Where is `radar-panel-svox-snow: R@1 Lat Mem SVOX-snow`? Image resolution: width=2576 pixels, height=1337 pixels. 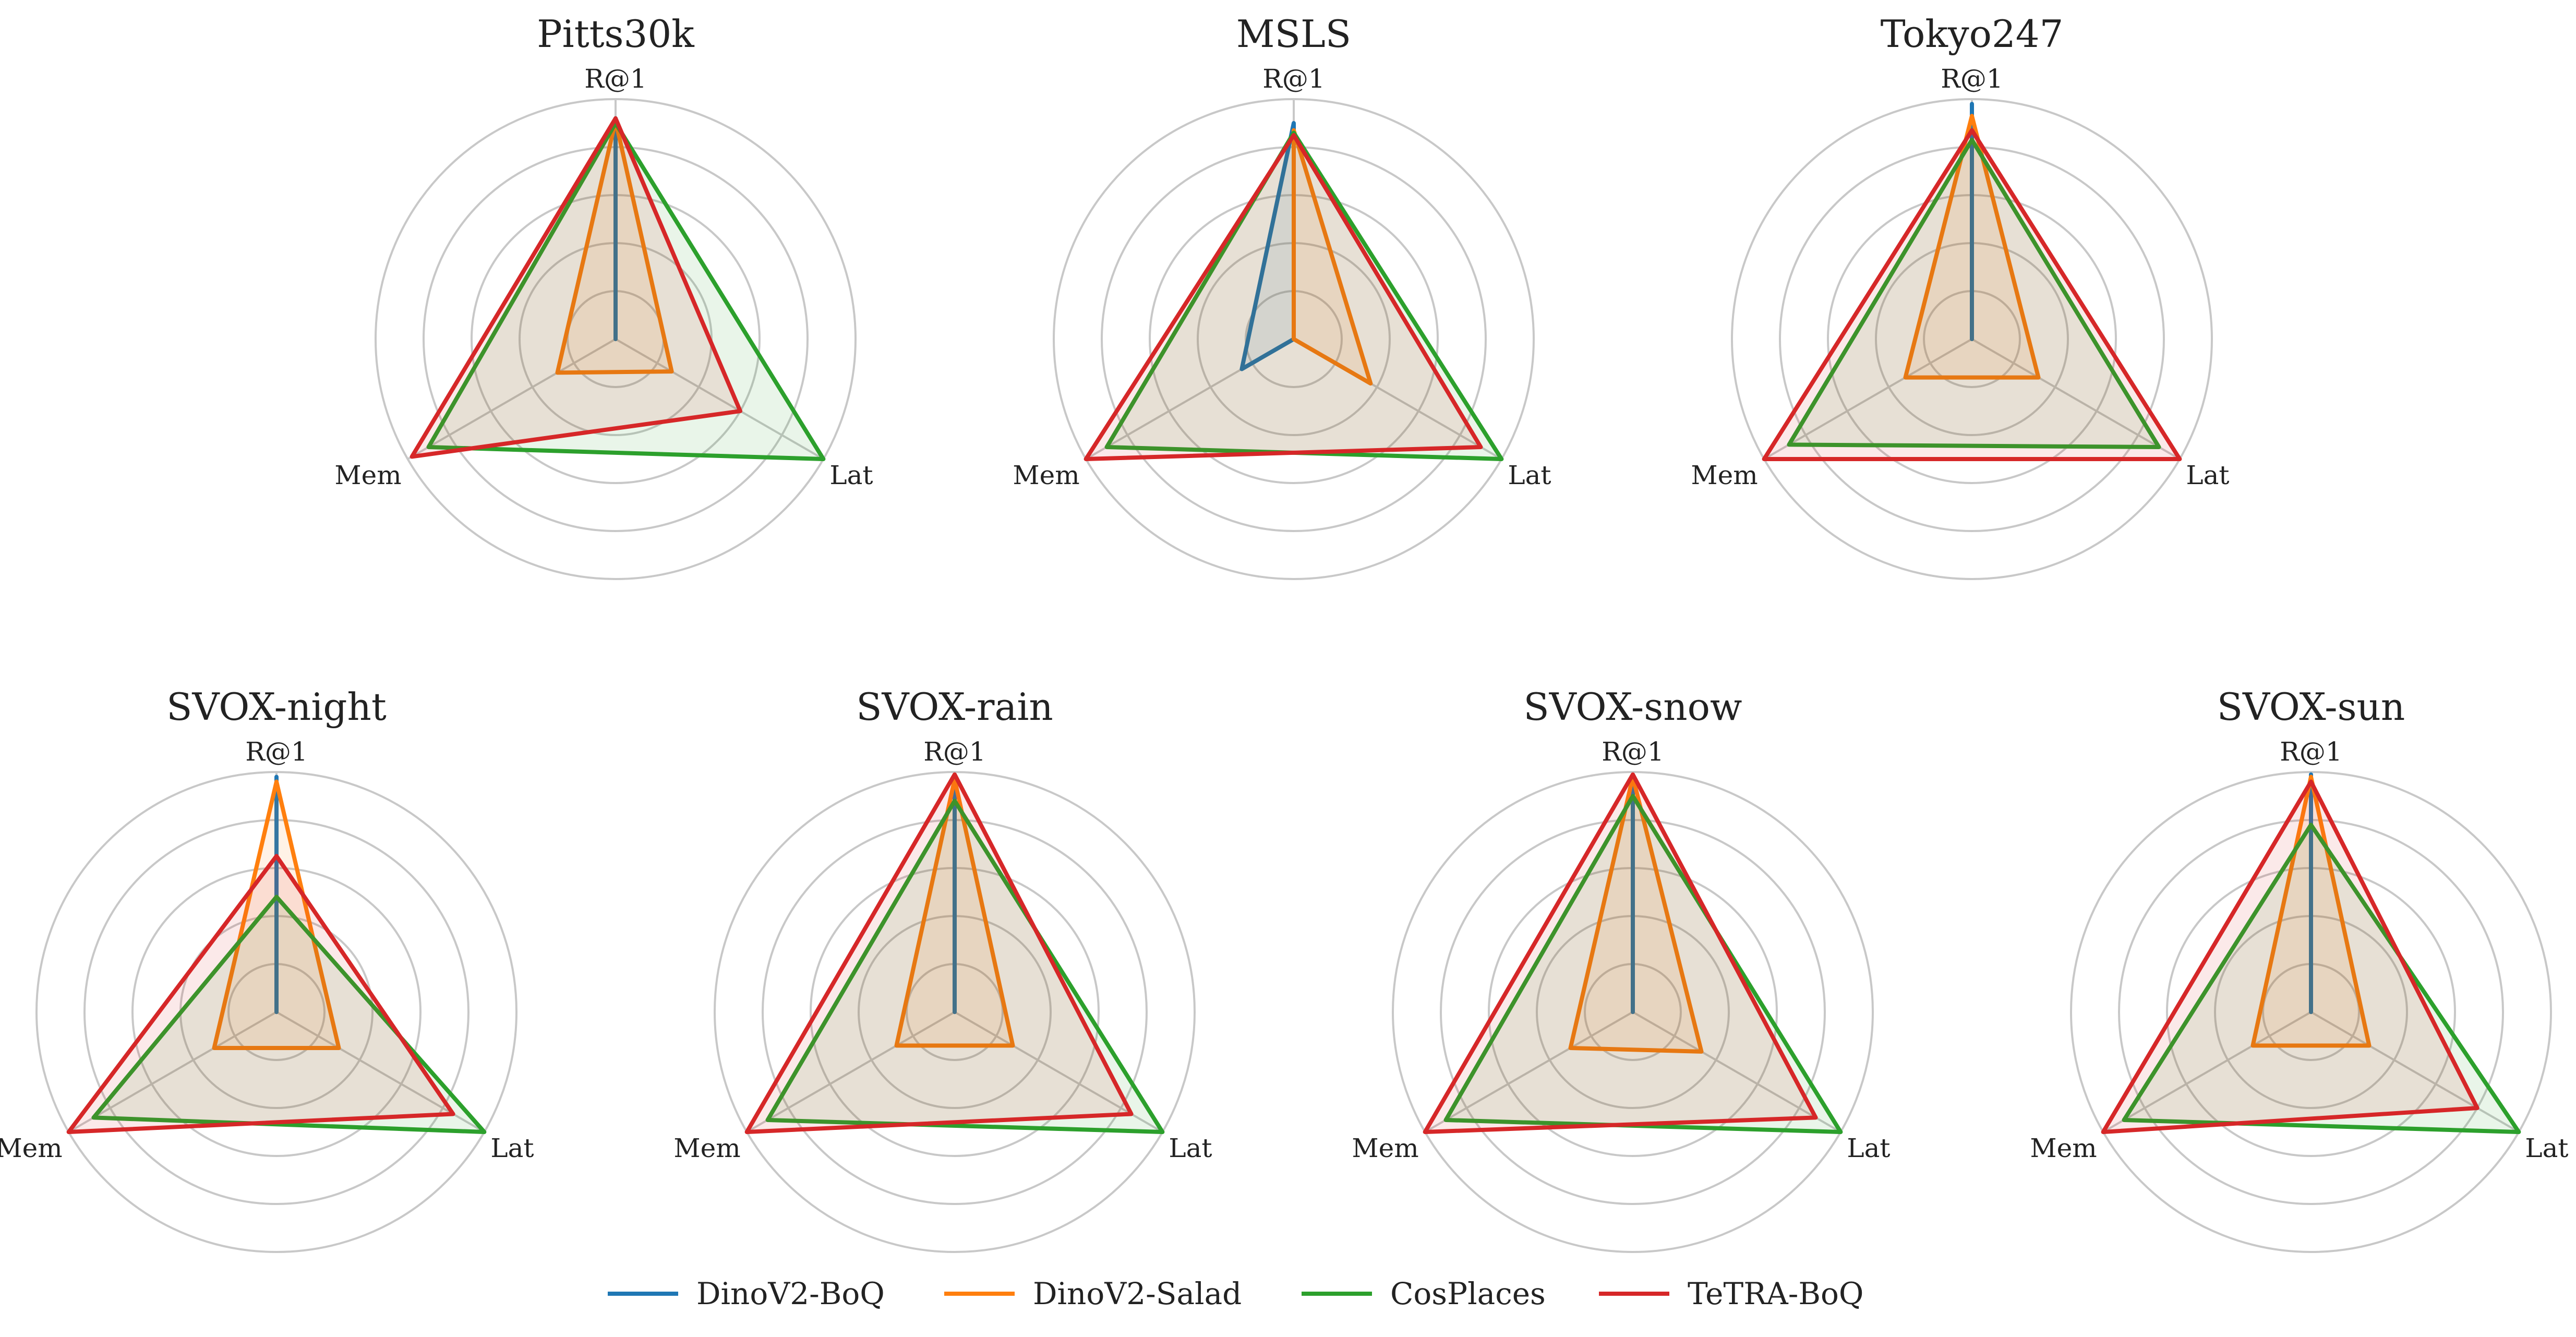
radar-panel-svox-snow: R@1 Lat Mem SVOX-snow is located at coordinates (1621, 969).